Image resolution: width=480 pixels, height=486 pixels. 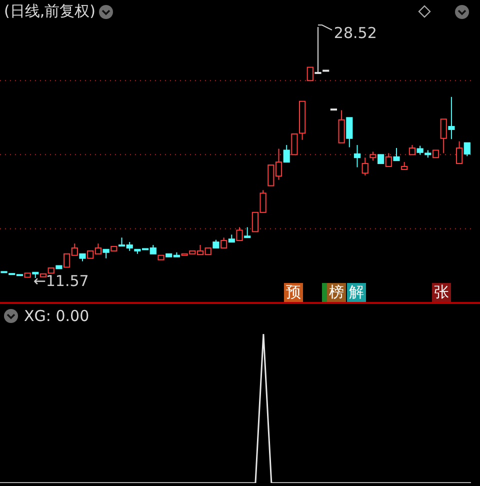 I want to click on text: 解, so click(x=356, y=292).